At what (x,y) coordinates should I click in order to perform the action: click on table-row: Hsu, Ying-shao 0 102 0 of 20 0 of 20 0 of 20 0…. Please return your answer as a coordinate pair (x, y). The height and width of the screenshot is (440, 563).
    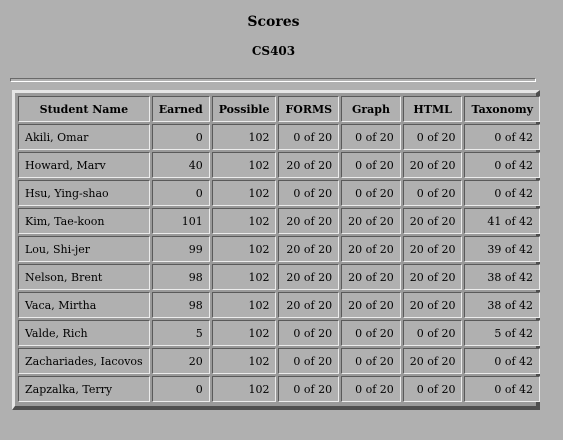
    Looking at the image, I should click on (279, 193).